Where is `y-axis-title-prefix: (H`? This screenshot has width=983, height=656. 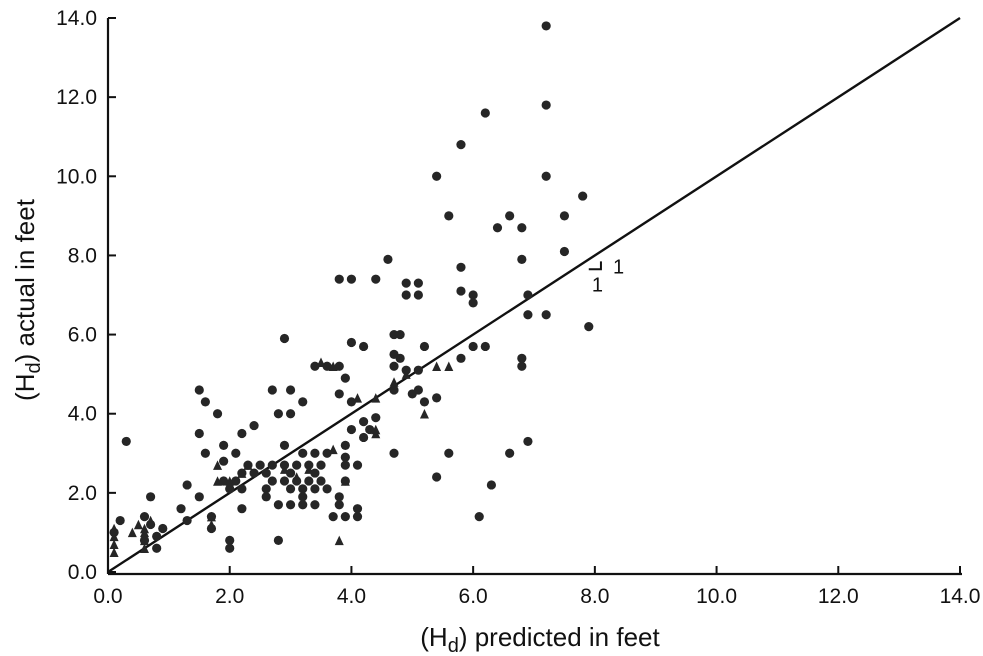 y-axis-title-prefix: (H is located at coordinates (25, 387).